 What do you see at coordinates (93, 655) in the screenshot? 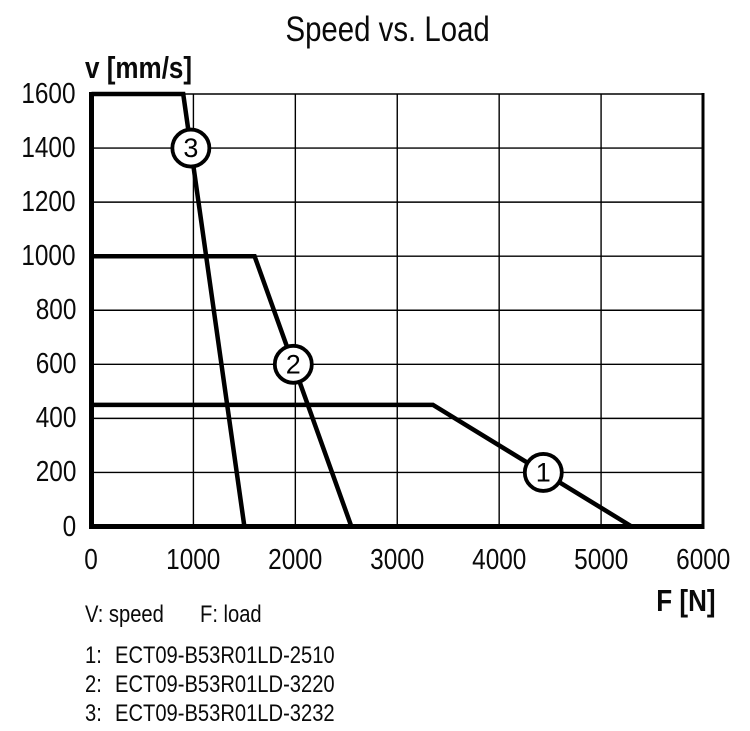
I see `legend-num-1: 1:` at bounding box center [93, 655].